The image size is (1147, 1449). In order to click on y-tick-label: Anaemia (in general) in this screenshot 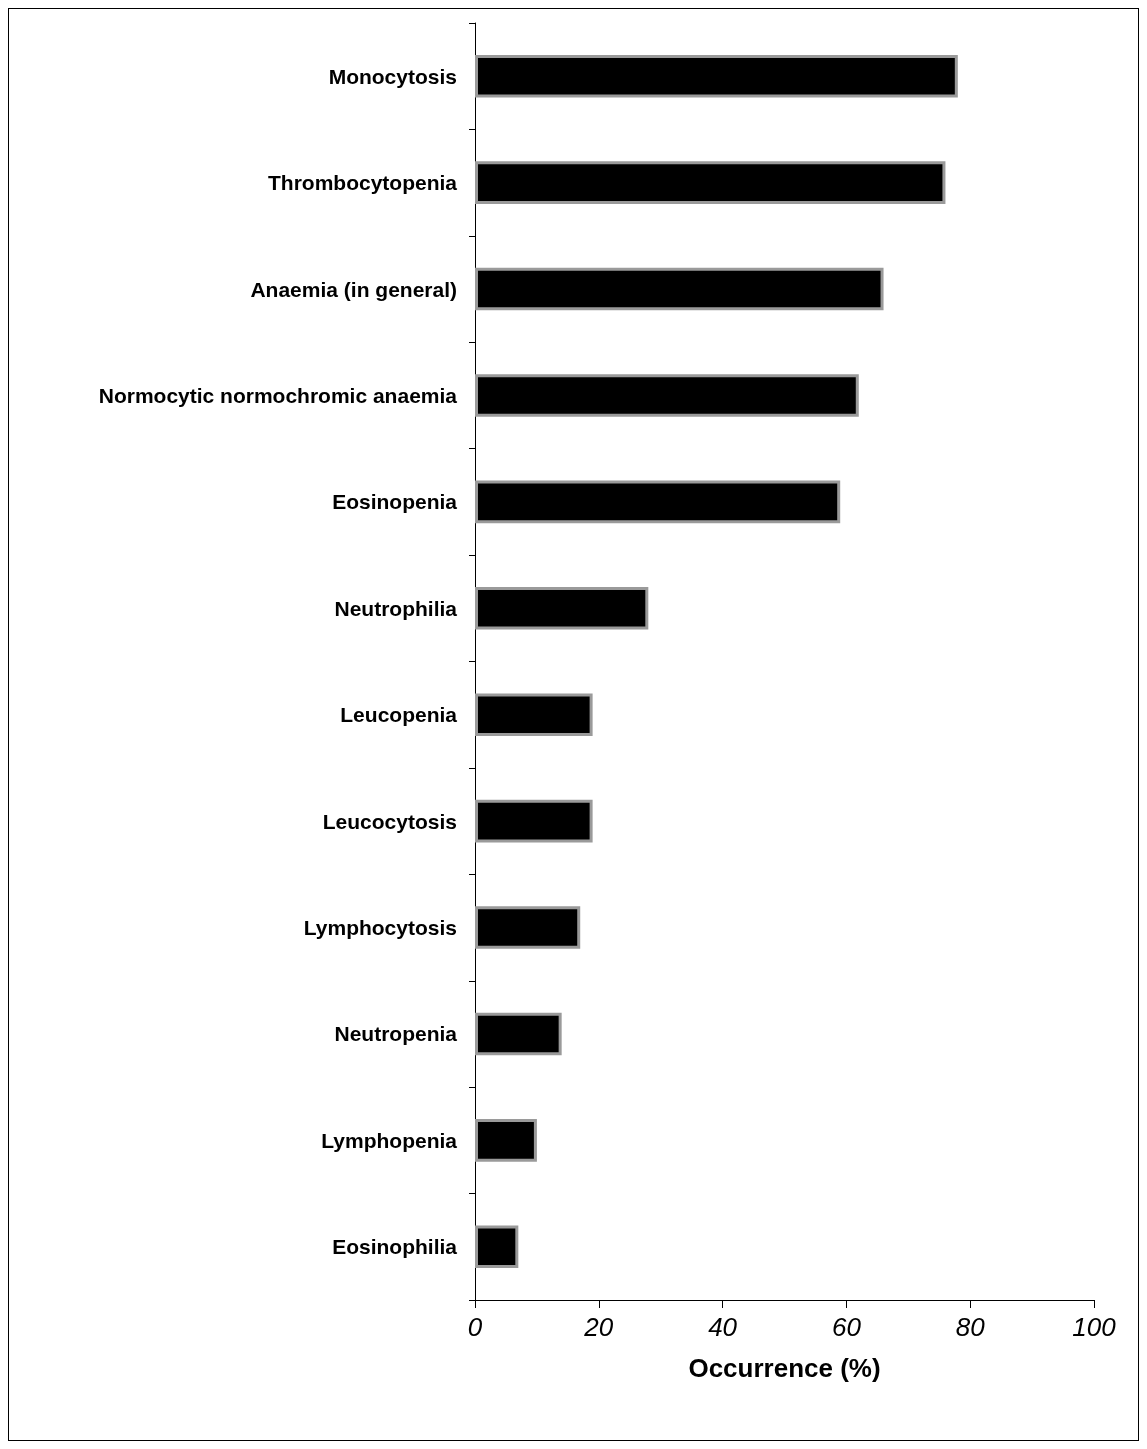, I will do `click(353, 289)`.